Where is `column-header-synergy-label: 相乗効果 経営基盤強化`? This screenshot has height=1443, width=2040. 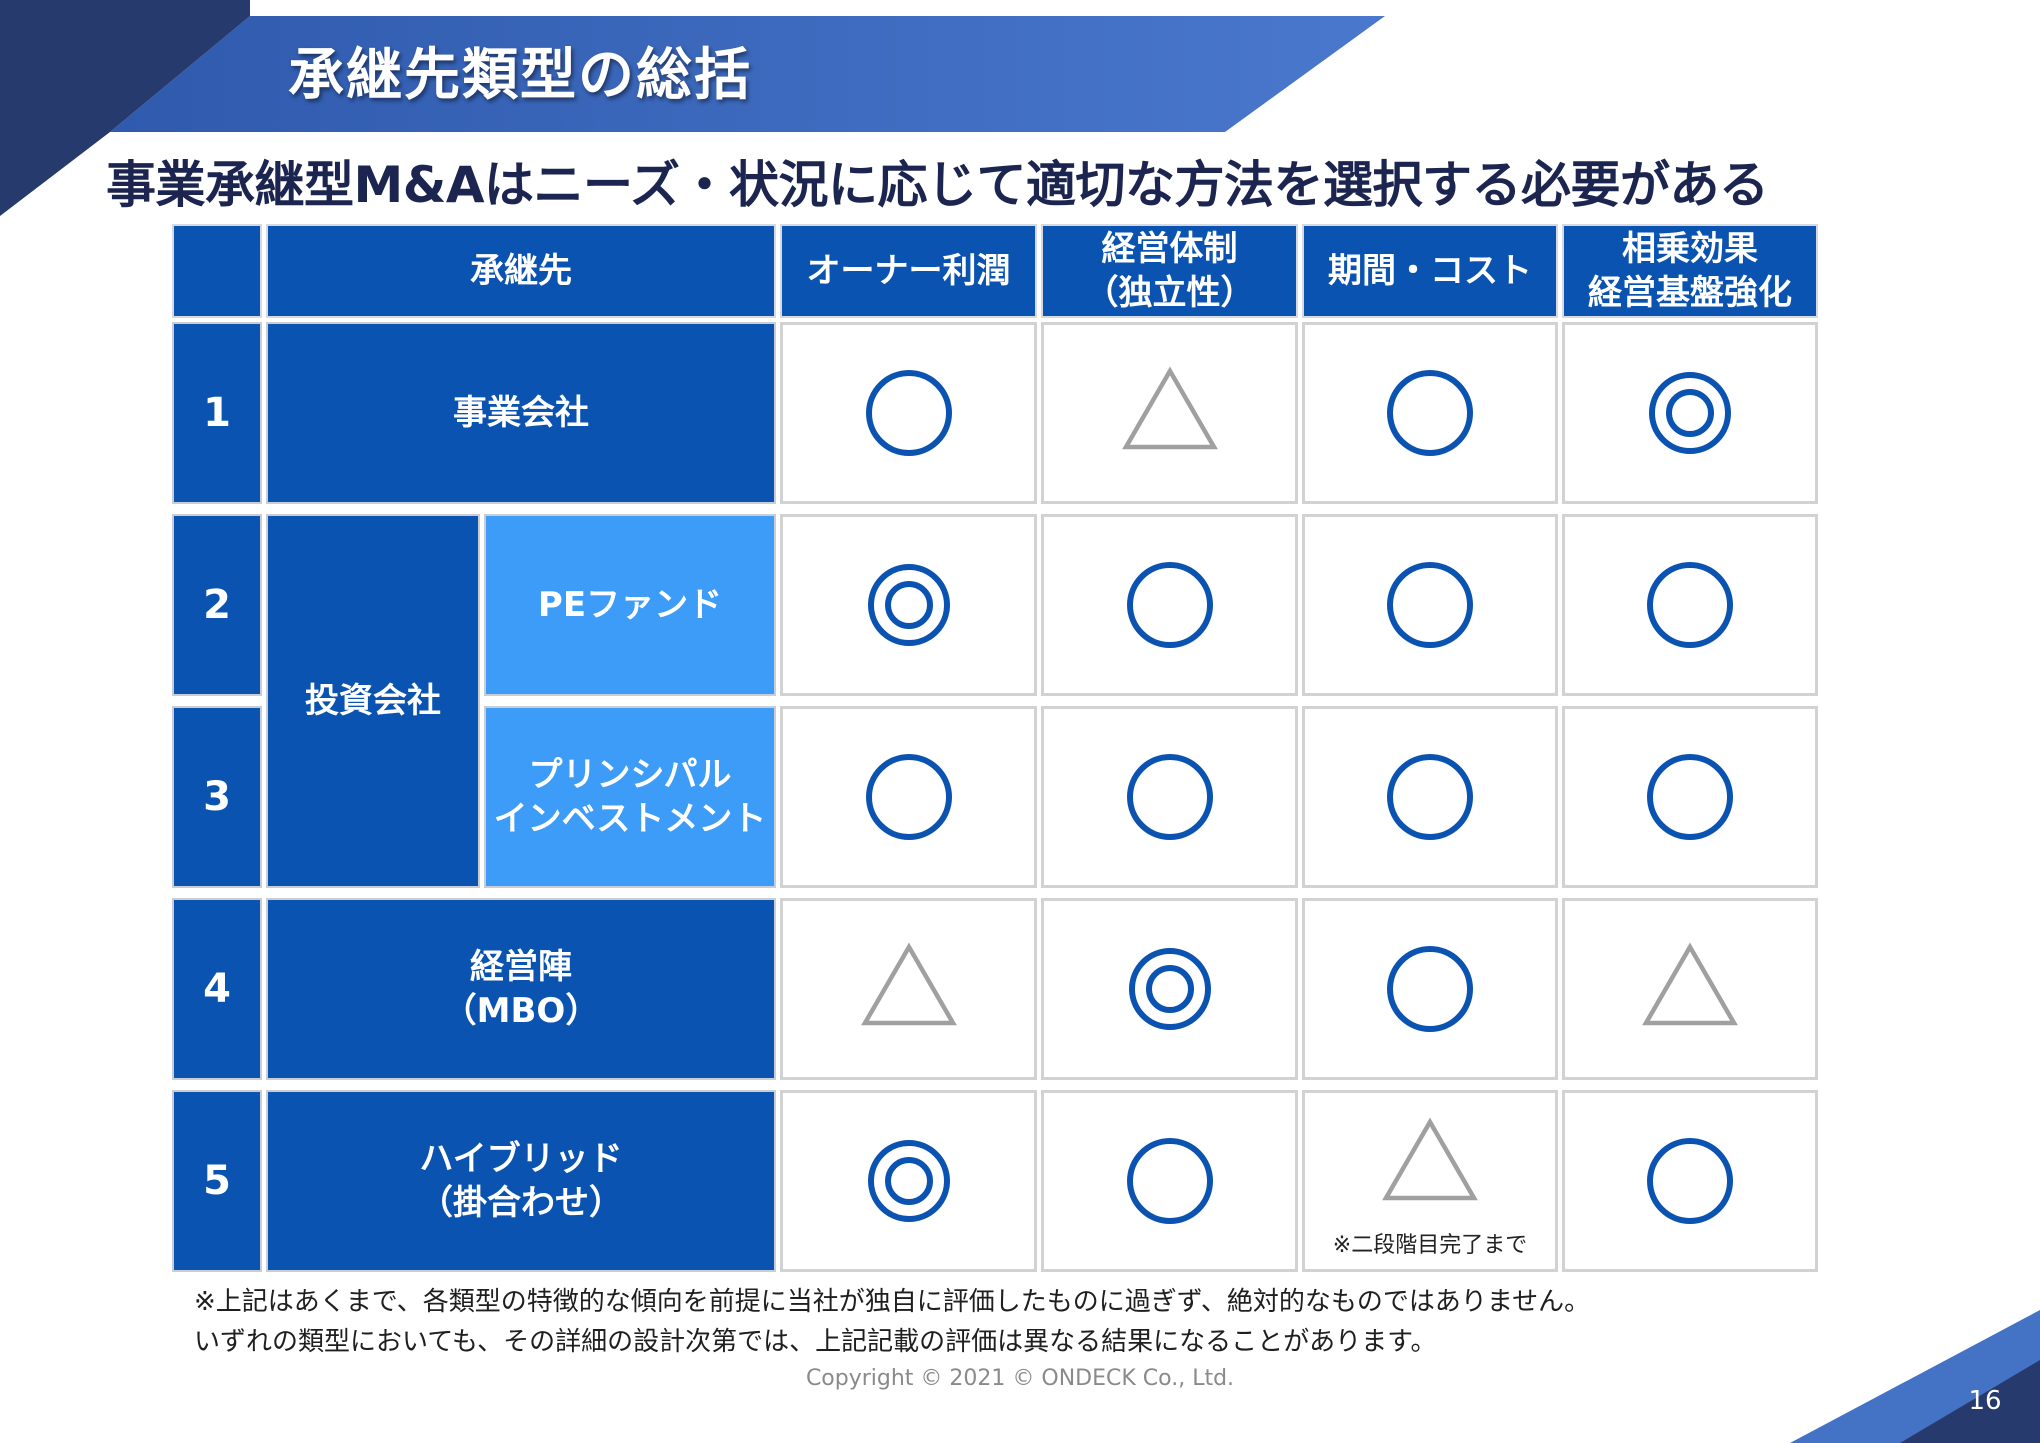 column-header-synergy-label: 相乗効果 経営基盤強化 is located at coordinates (1690, 271).